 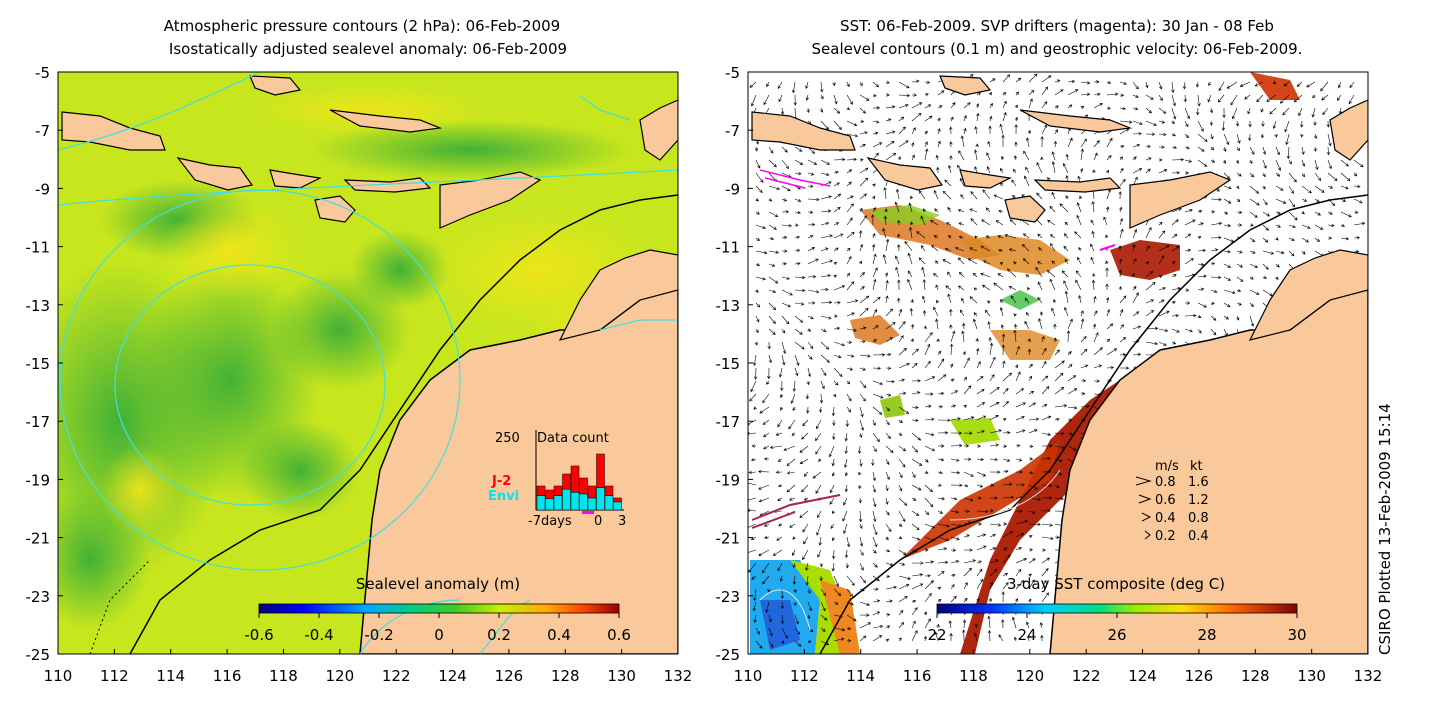 What do you see at coordinates (1198, 536) in the screenshot?
I see `velocity-legend-kt: 0.4` at bounding box center [1198, 536].